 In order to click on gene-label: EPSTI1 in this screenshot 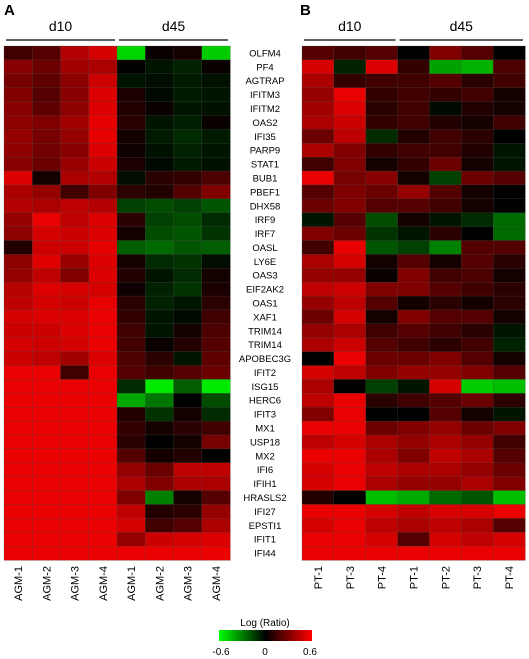, I will do `click(265, 526)`.